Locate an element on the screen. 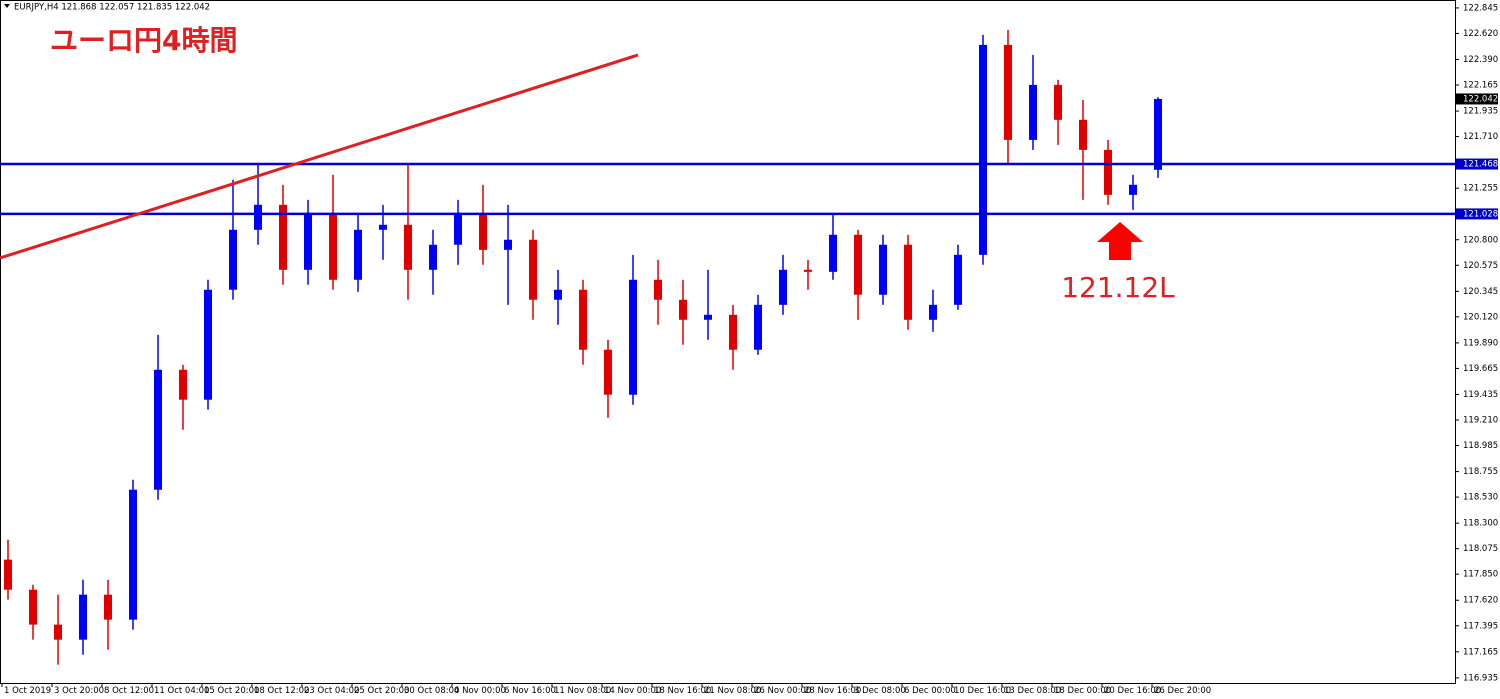 The height and width of the screenshot is (699, 1500). x-tick-label: 21 Nov 08:00 is located at coordinates (732, 691).